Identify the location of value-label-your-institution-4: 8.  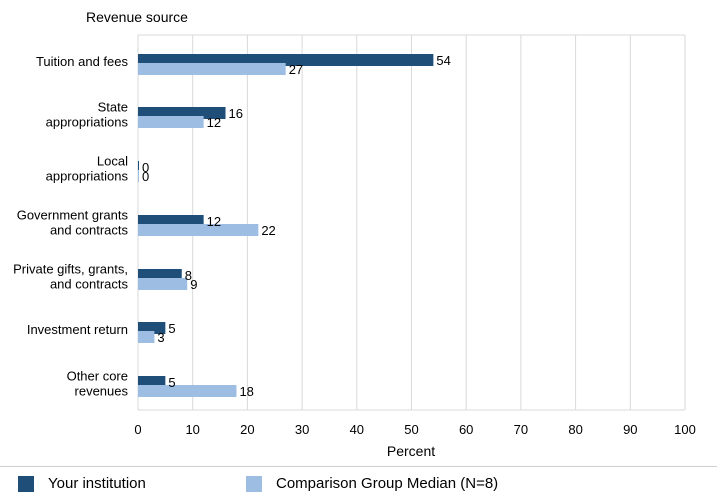
(188, 275).